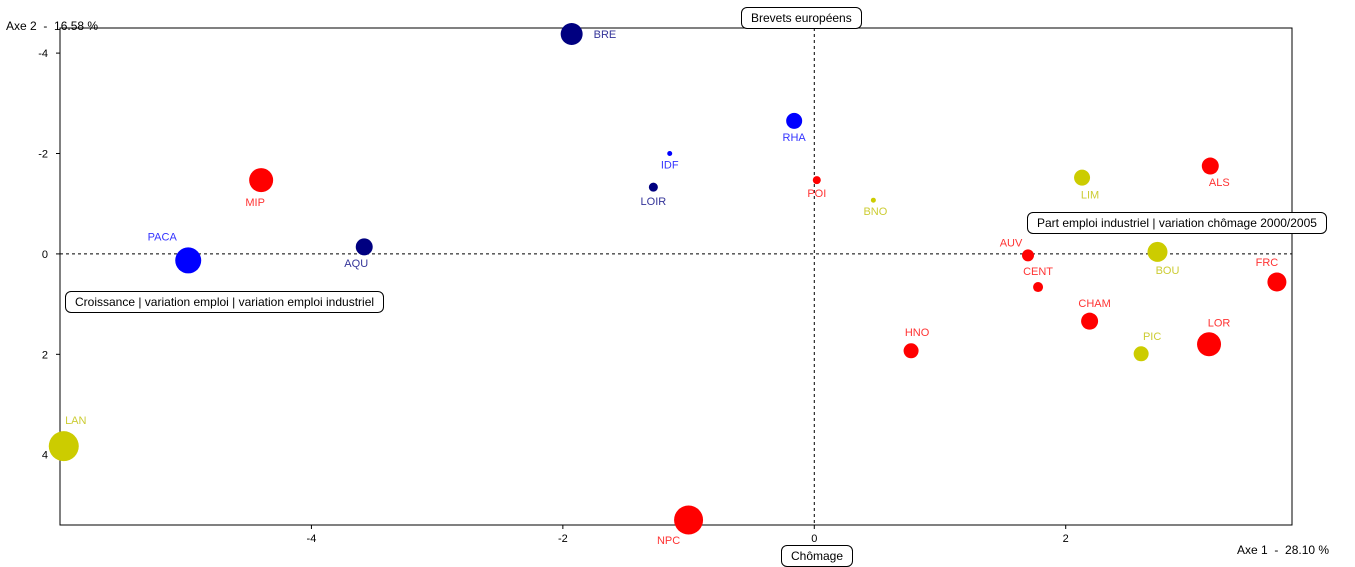 The image size is (1355, 567). Describe the element at coordinates (689, 520) in the screenshot. I see `point-npc` at that location.